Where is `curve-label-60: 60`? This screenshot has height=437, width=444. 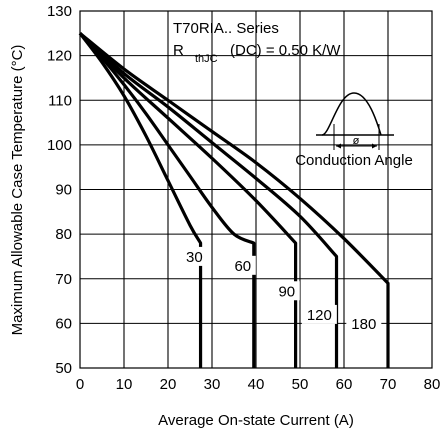
curve-label-60: 60 is located at coordinates (242, 266).